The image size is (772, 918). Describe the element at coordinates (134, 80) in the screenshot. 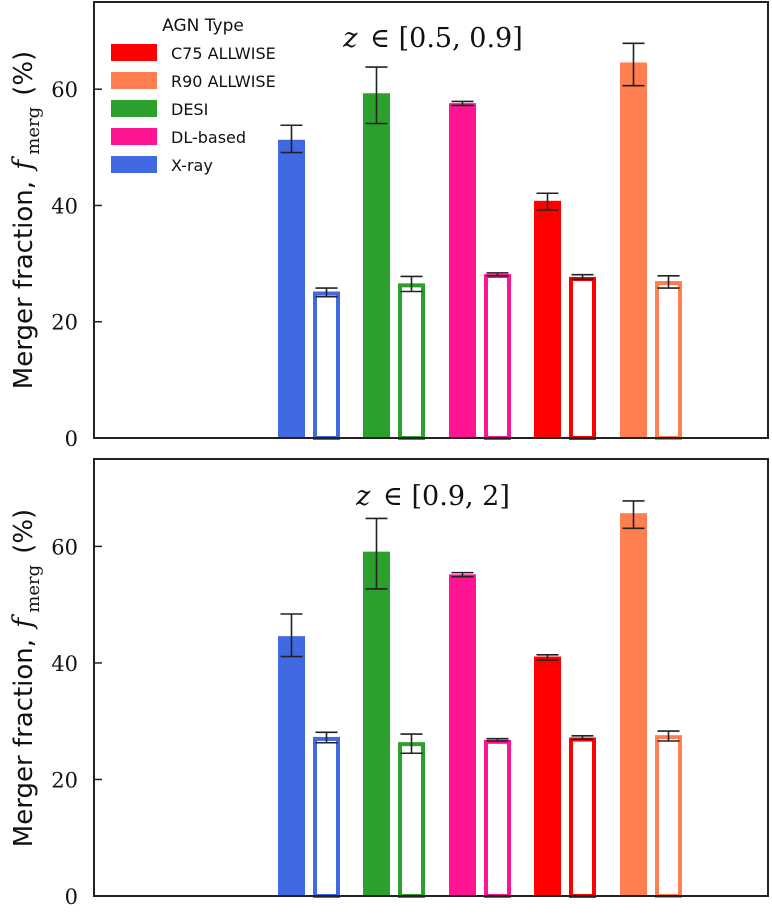

I see `legend-swatch-r90-allwise` at that location.